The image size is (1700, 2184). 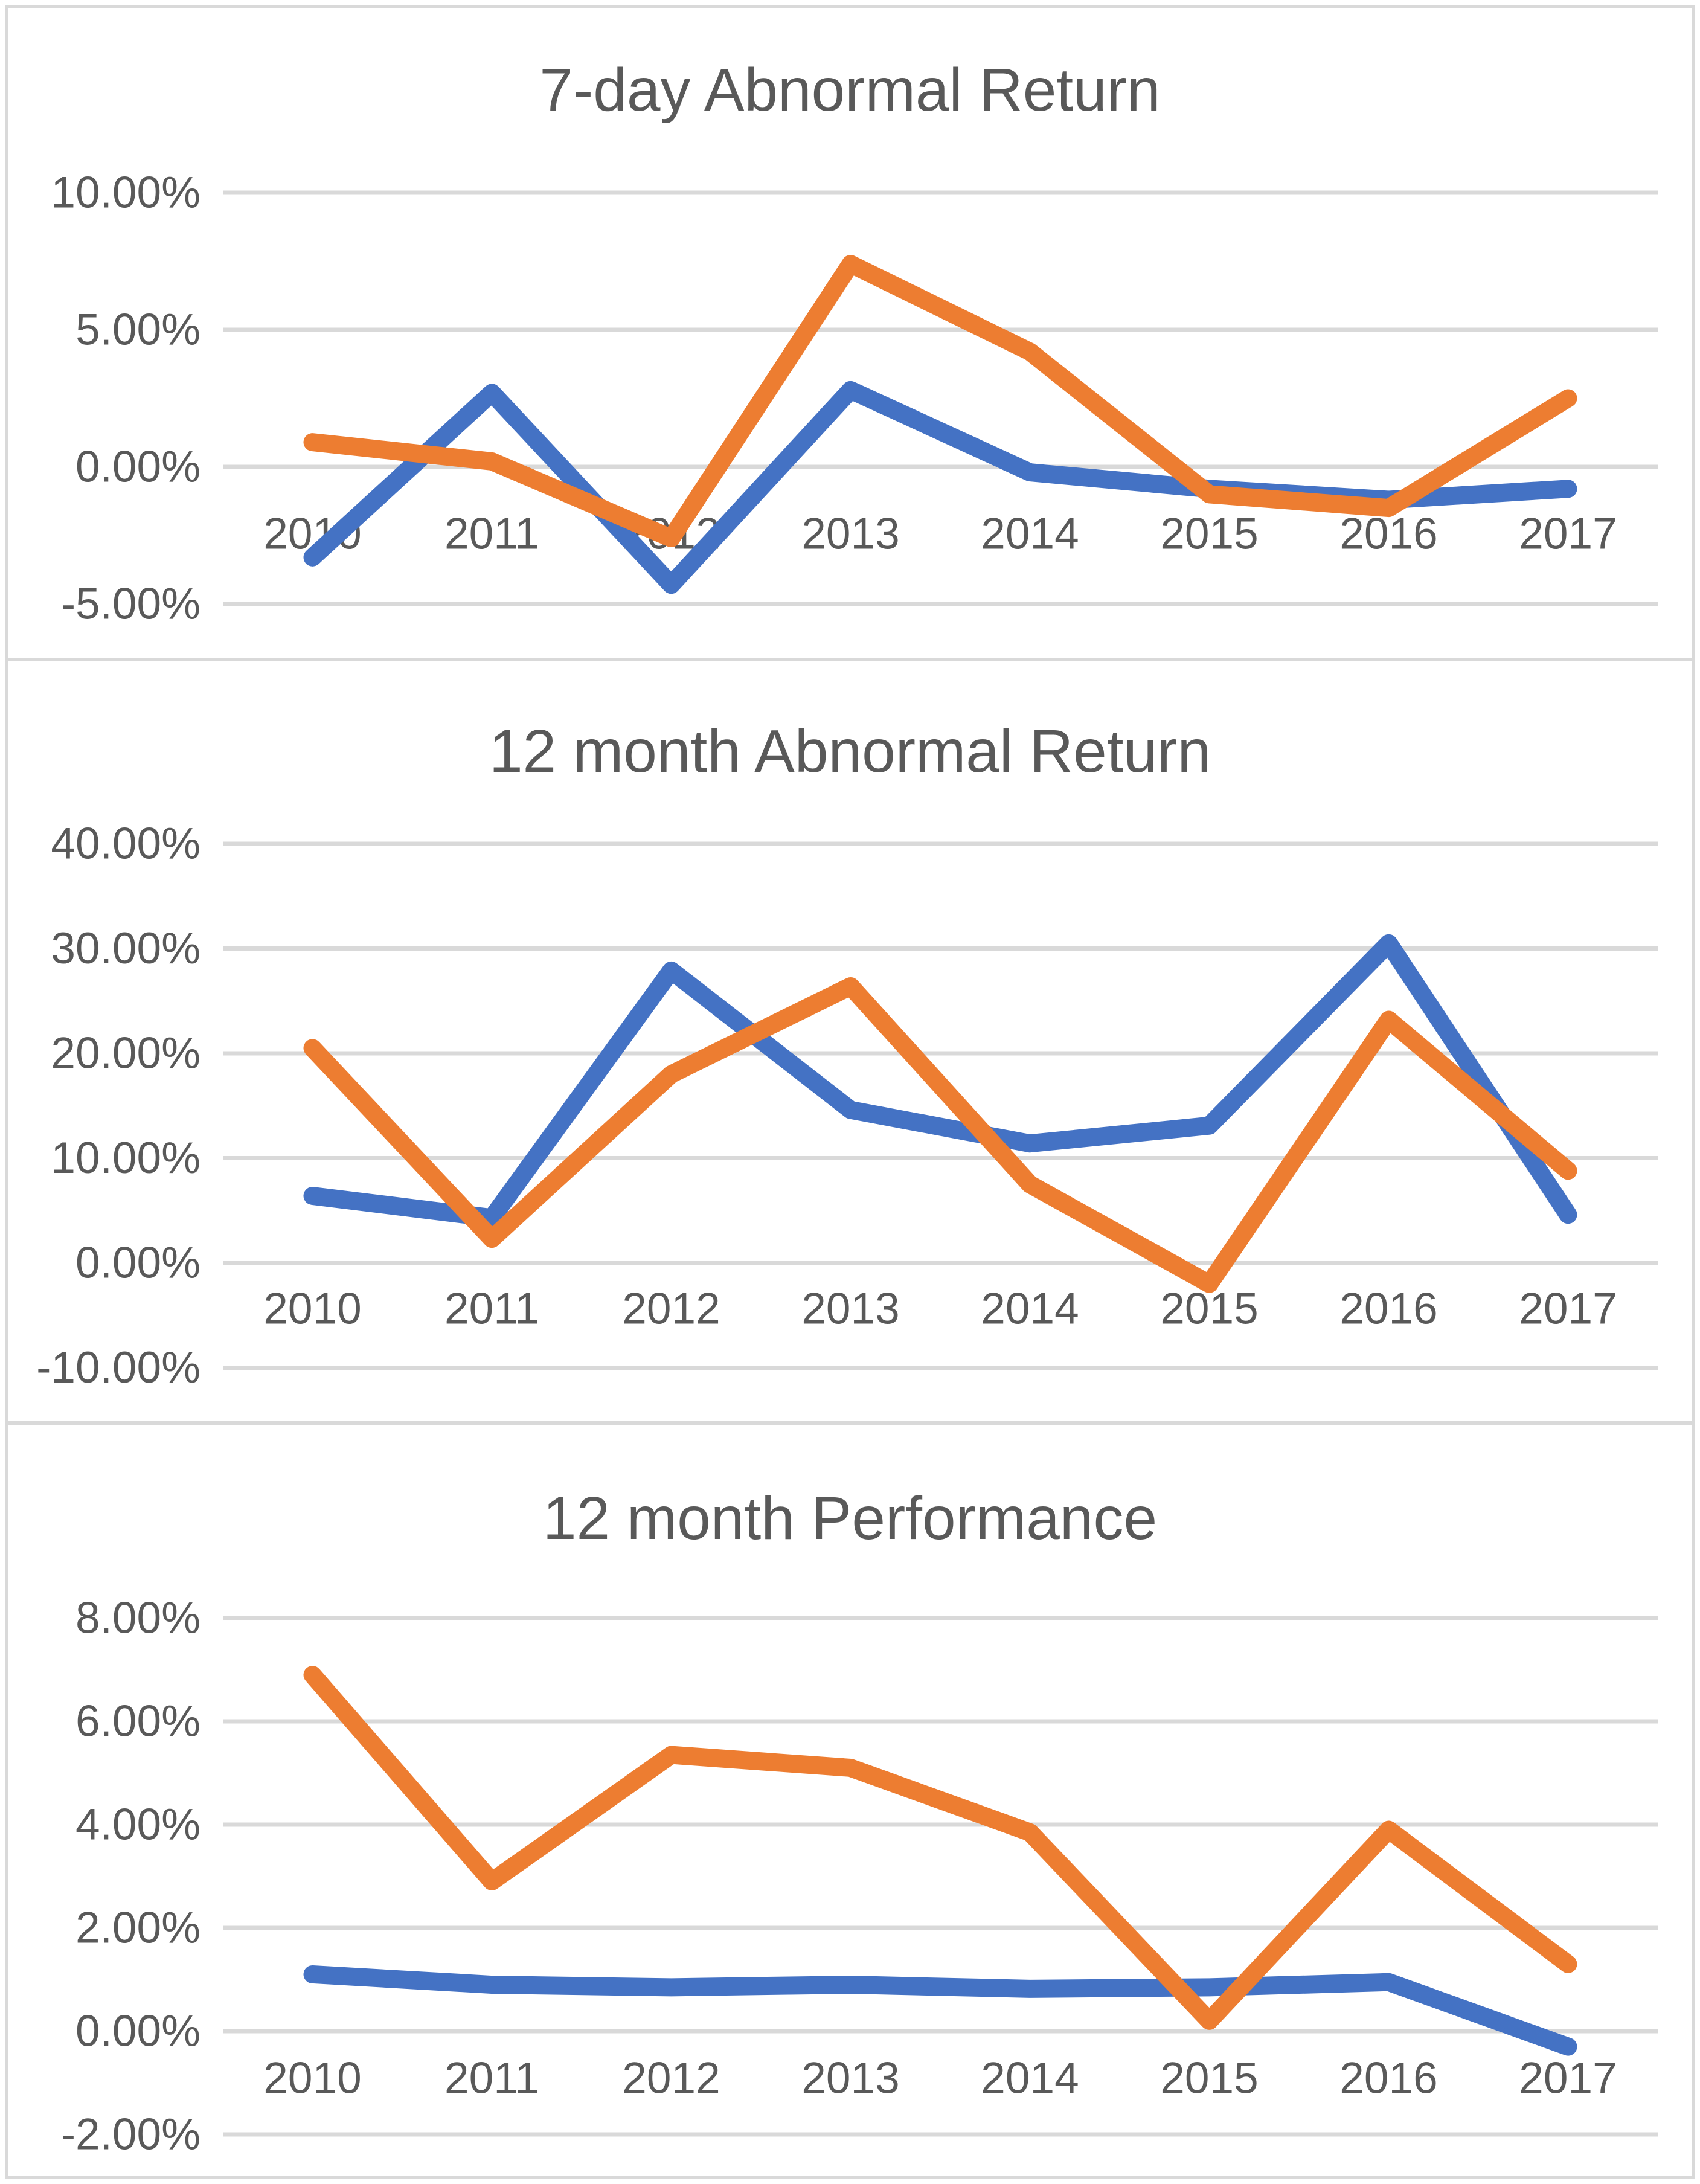 I want to click on y-axis-tick-label: 4.00%, so click(x=137, y=1824).